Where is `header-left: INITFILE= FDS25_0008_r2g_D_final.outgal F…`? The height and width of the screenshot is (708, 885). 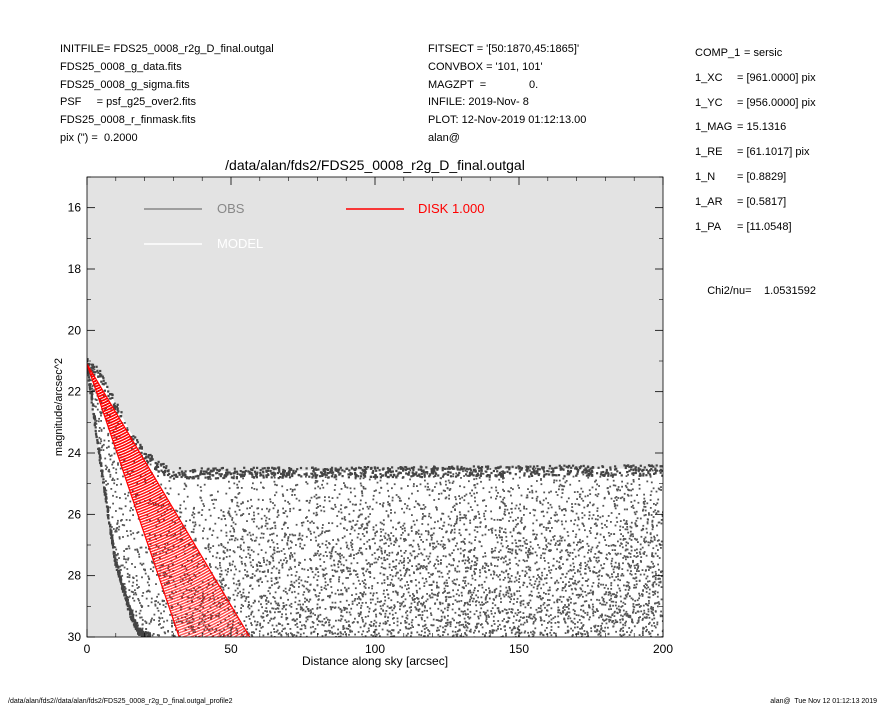 header-left: INITFILE= FDS25_0008_r2g_D_final.outgal F… is located at coordinates (167, 94).